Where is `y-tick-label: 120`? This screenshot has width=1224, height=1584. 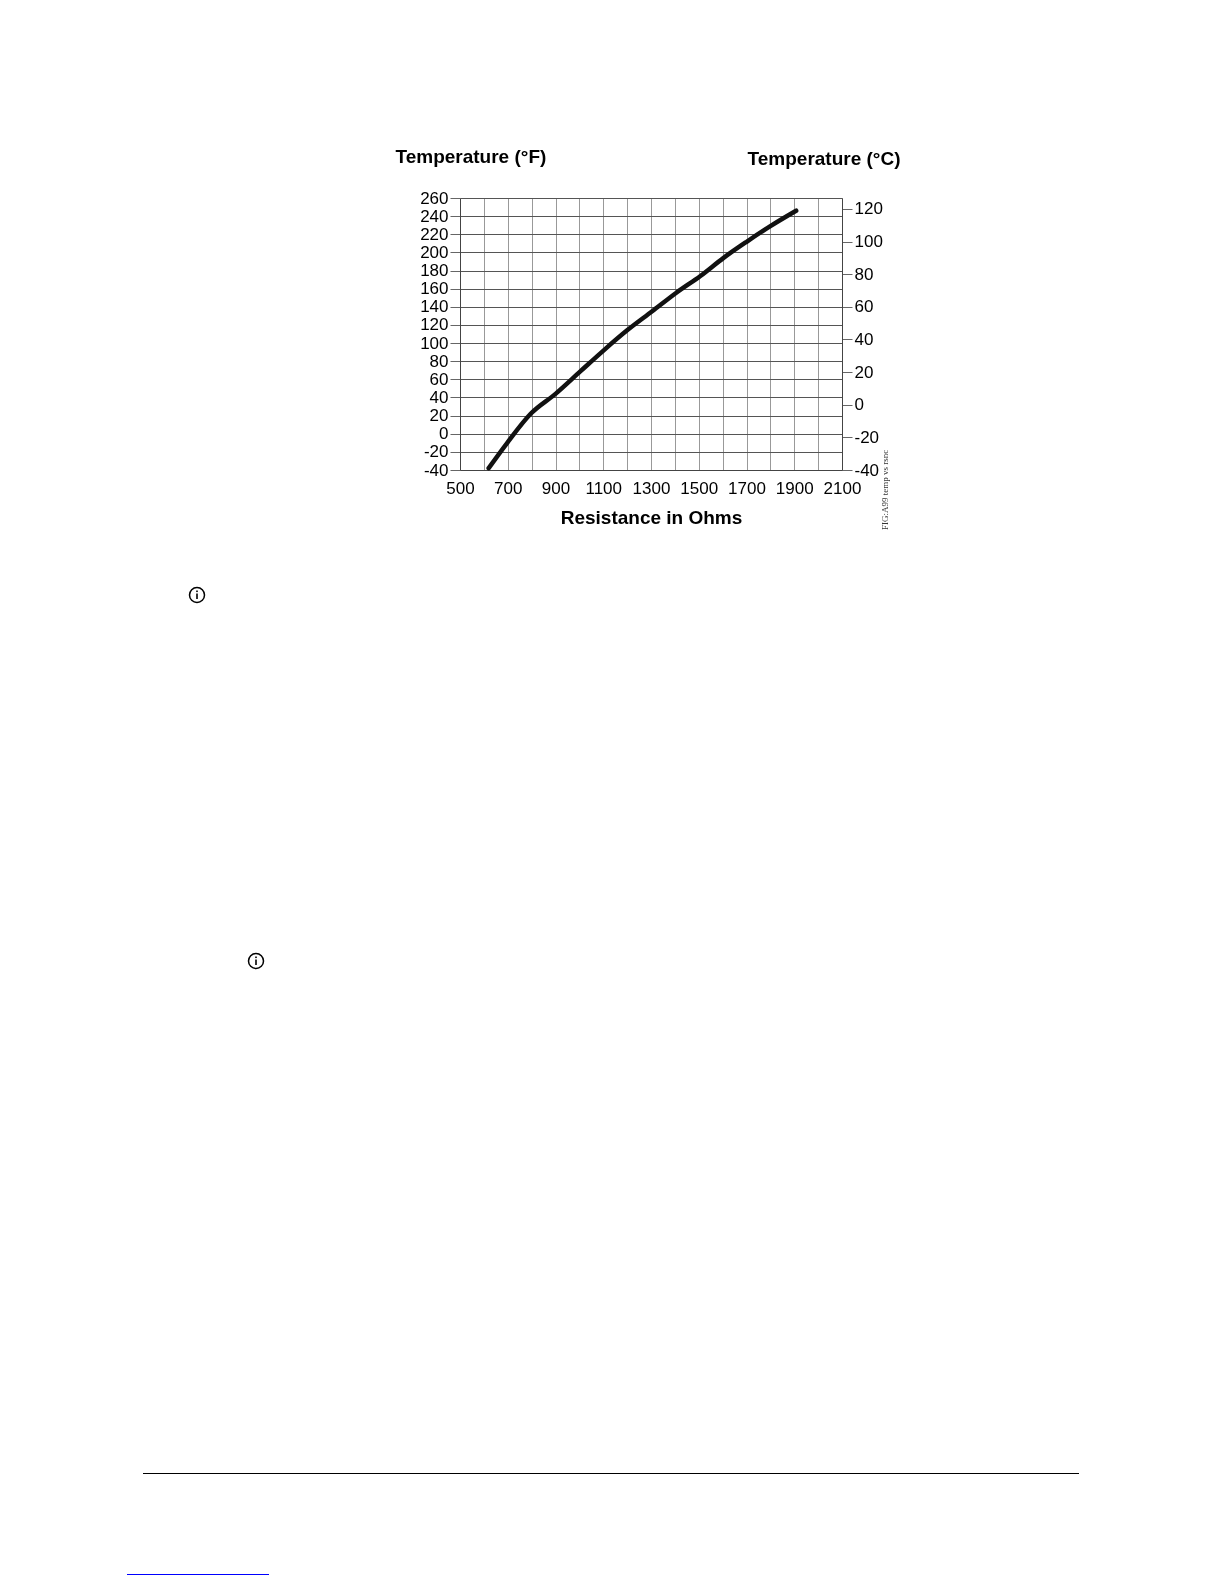 y-tick-label: 120 is located at coordinates (434, 325).